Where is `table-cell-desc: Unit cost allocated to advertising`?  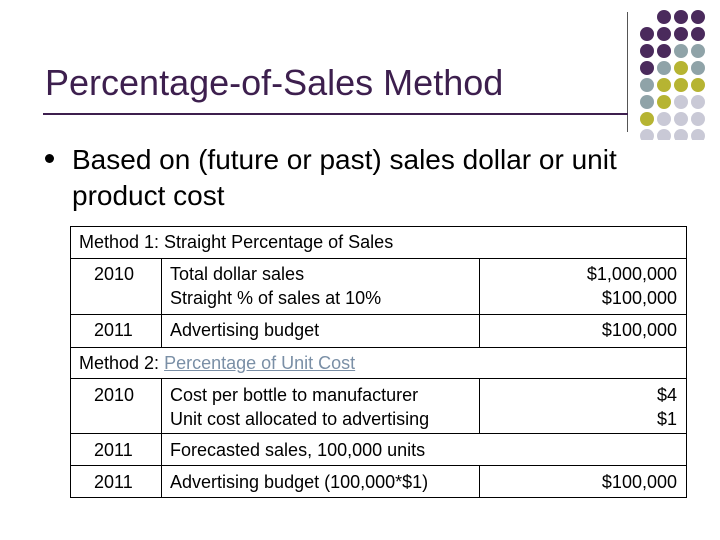
table-cell-desc: Unit cost allocated to advertising is located at coordinates (300, 419).